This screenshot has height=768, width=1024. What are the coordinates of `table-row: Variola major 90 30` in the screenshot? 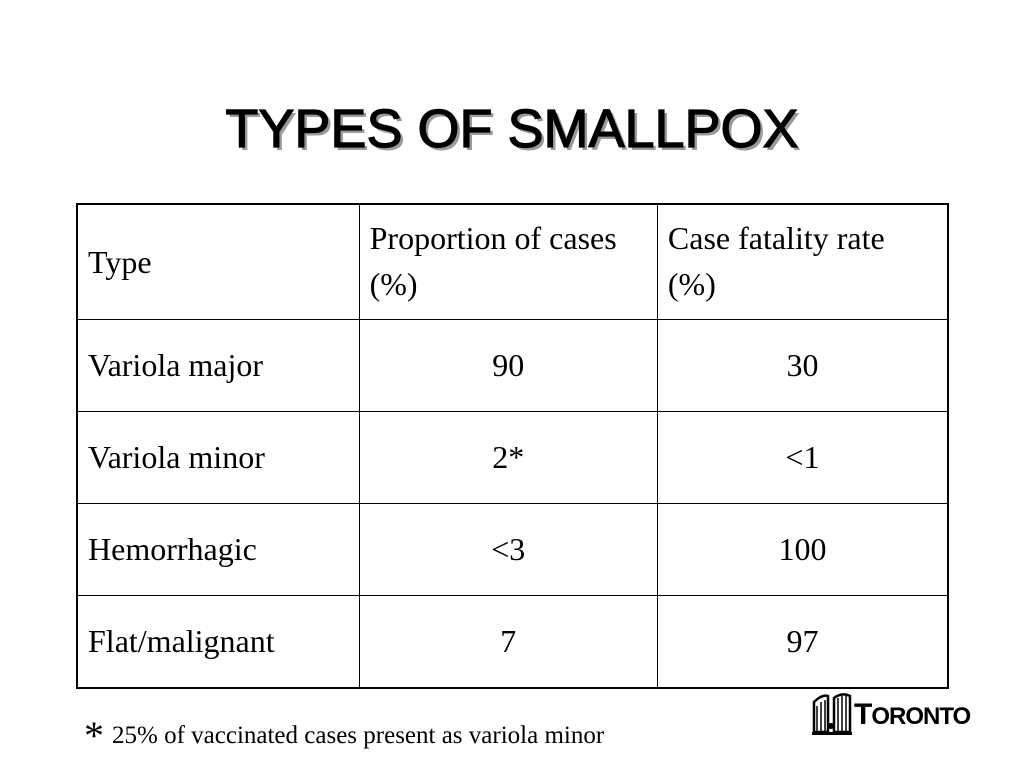 It's located at (512, 365).